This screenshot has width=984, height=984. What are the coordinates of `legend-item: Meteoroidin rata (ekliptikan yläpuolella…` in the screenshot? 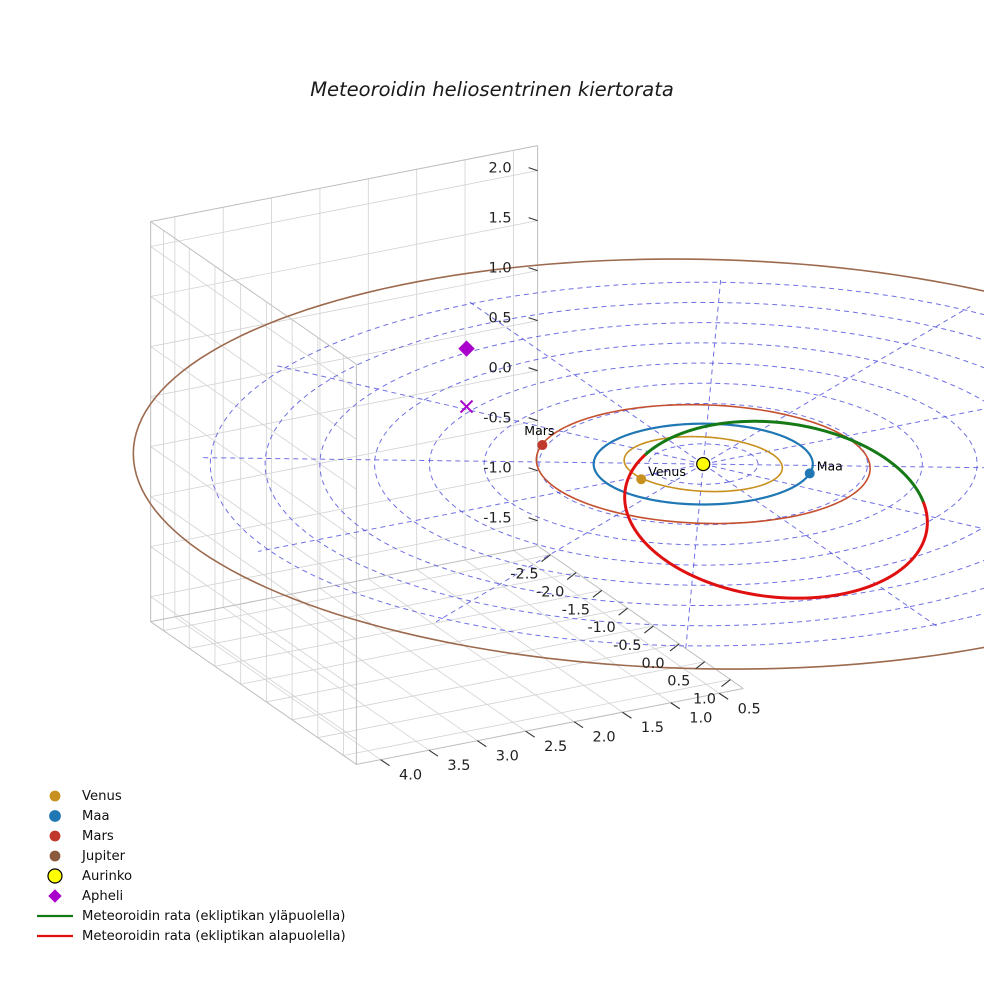 It's located at (191, 916).